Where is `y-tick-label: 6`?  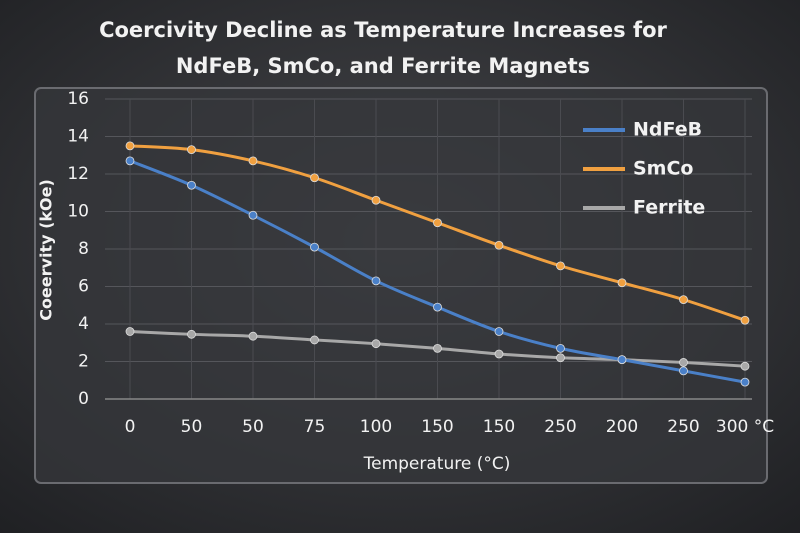
y-tick-label: 6 is located at coordinates (83, 287).